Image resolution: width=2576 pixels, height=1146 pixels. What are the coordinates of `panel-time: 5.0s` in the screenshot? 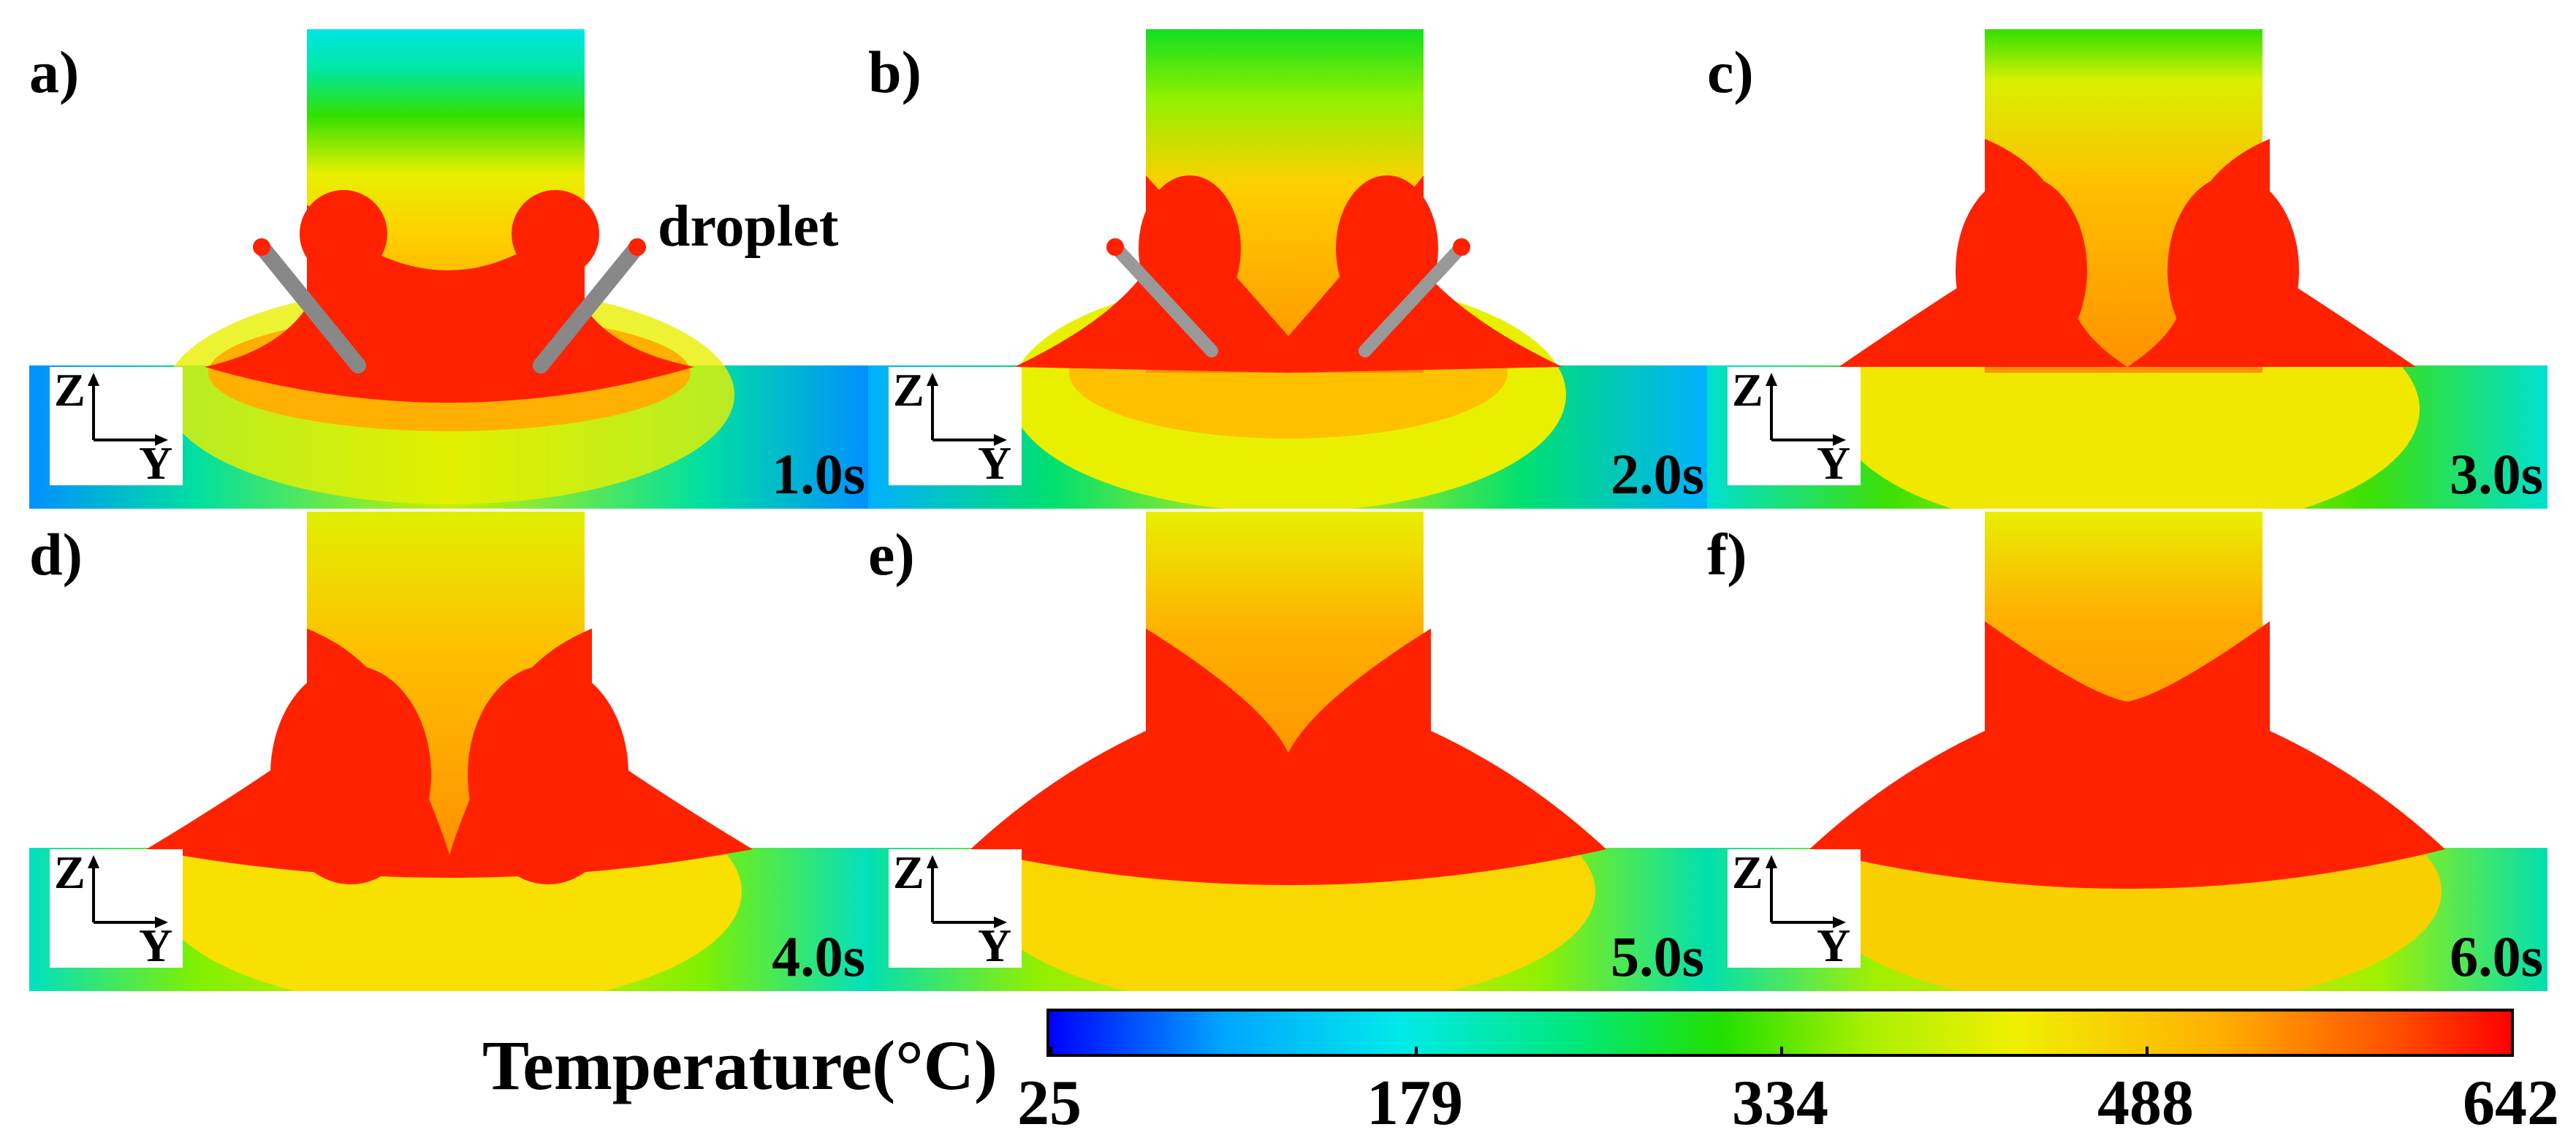 It's located at (1658, 957).